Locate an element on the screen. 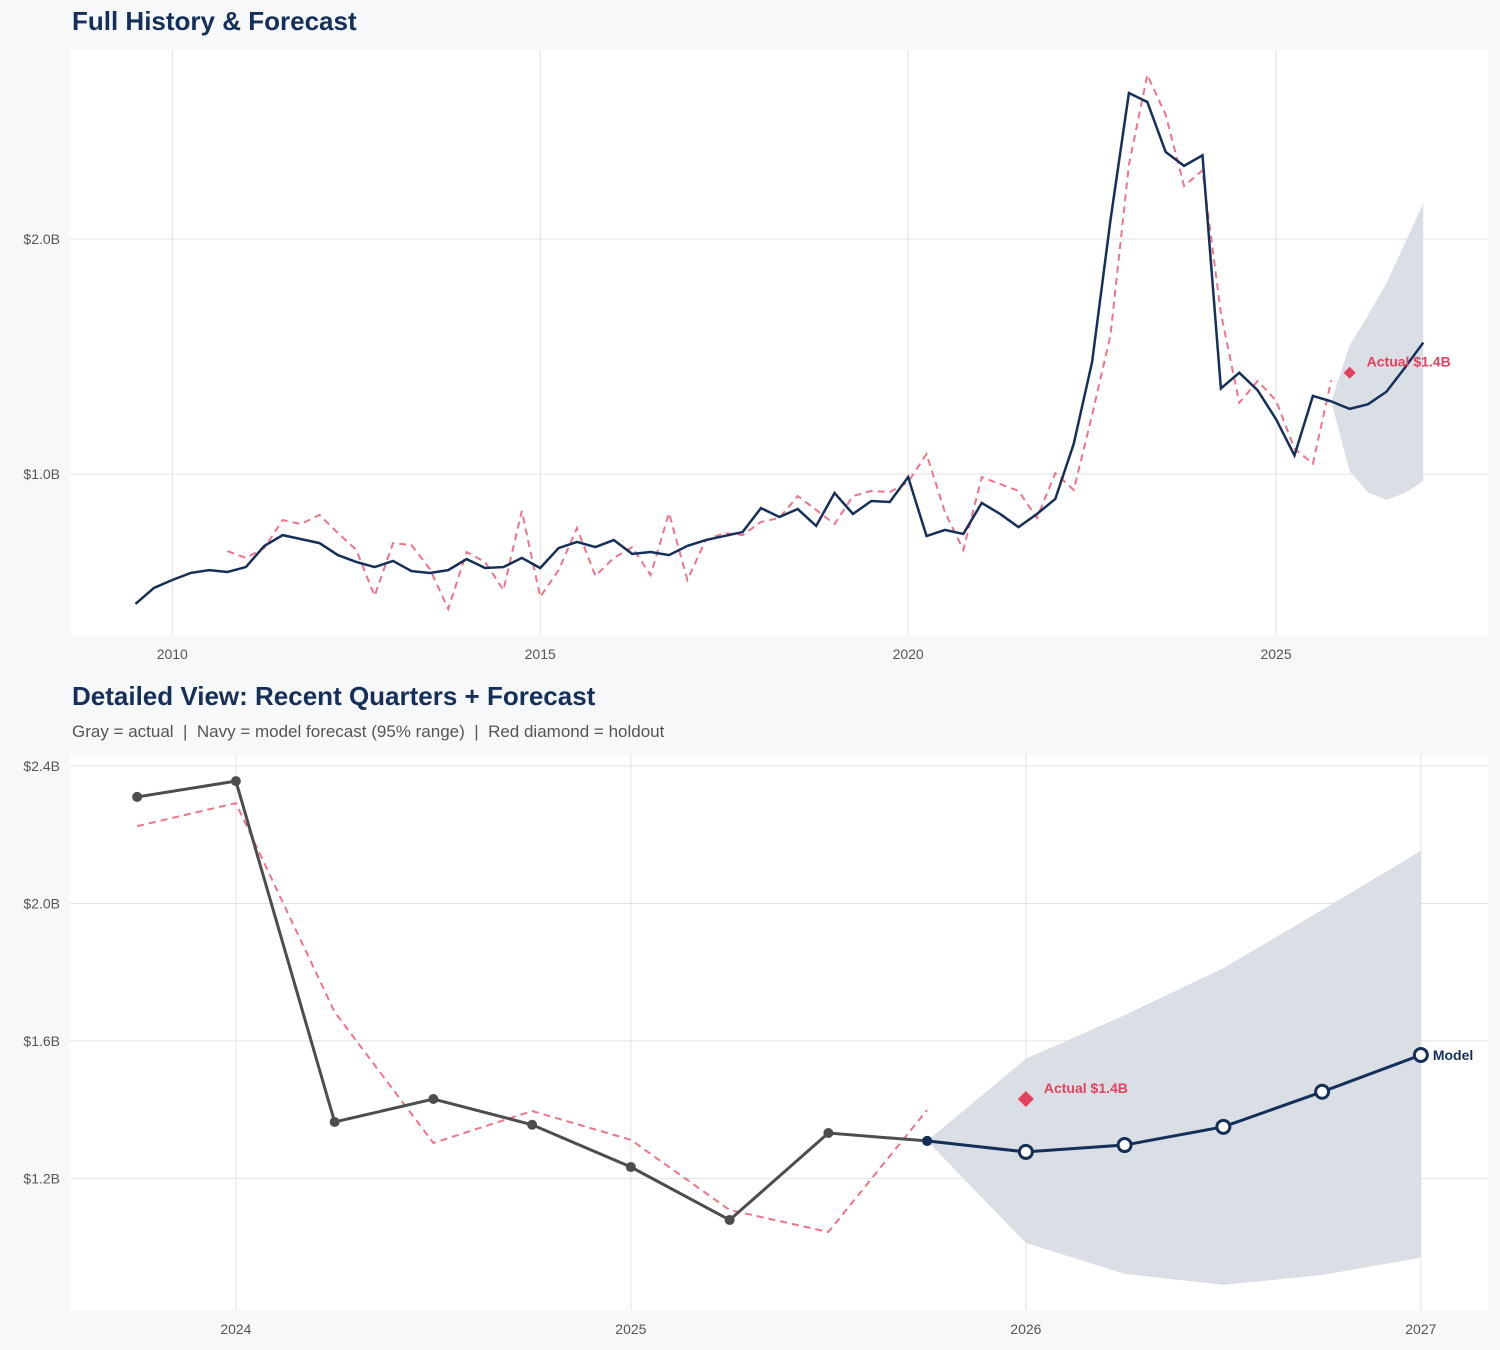  top-chart-title: Full History & Forecast is located at coordinates (214, 21).